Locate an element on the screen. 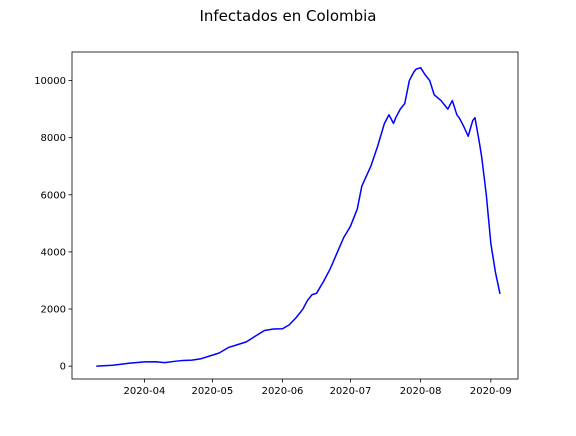 Image resolution: width=576 pixels, height=436 pixels. x-tick-label: 2020-06 is located at coordinates (283, 391).